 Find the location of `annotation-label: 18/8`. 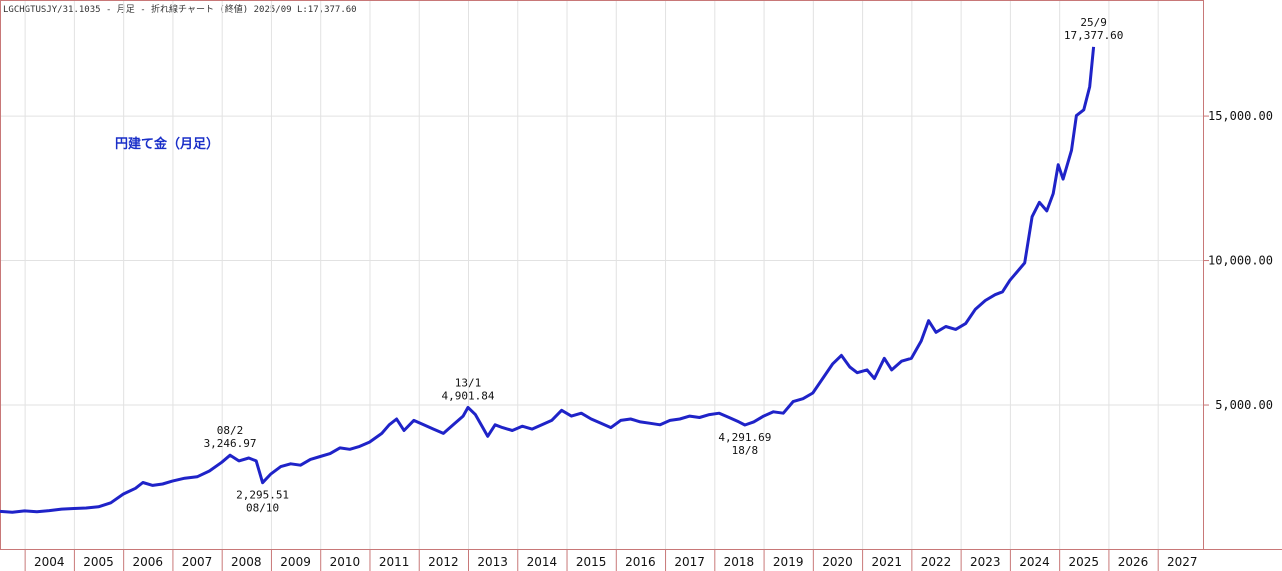

annotation-label: 18/8 is located at coordinates (745, 450).